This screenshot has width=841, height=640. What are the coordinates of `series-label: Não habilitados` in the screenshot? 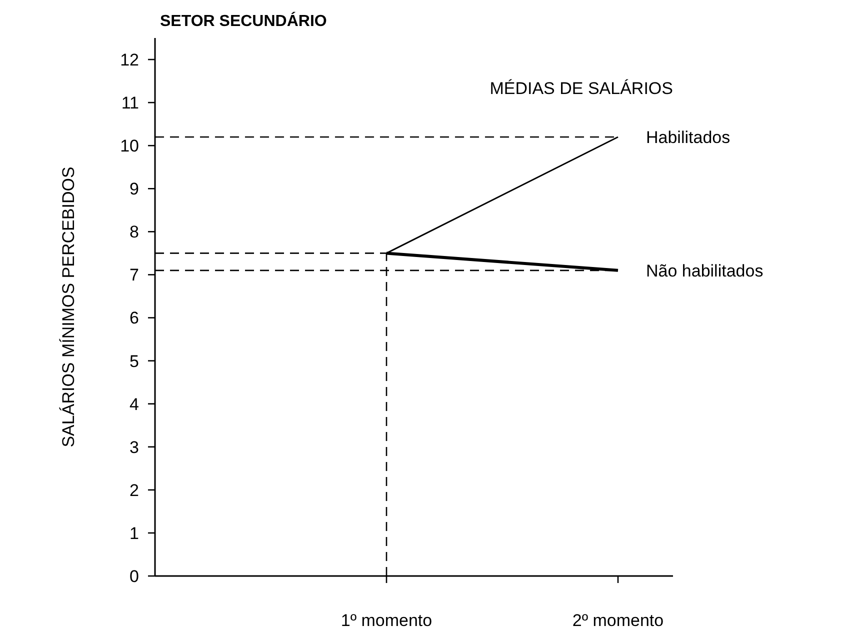 It's located at (705, 270).